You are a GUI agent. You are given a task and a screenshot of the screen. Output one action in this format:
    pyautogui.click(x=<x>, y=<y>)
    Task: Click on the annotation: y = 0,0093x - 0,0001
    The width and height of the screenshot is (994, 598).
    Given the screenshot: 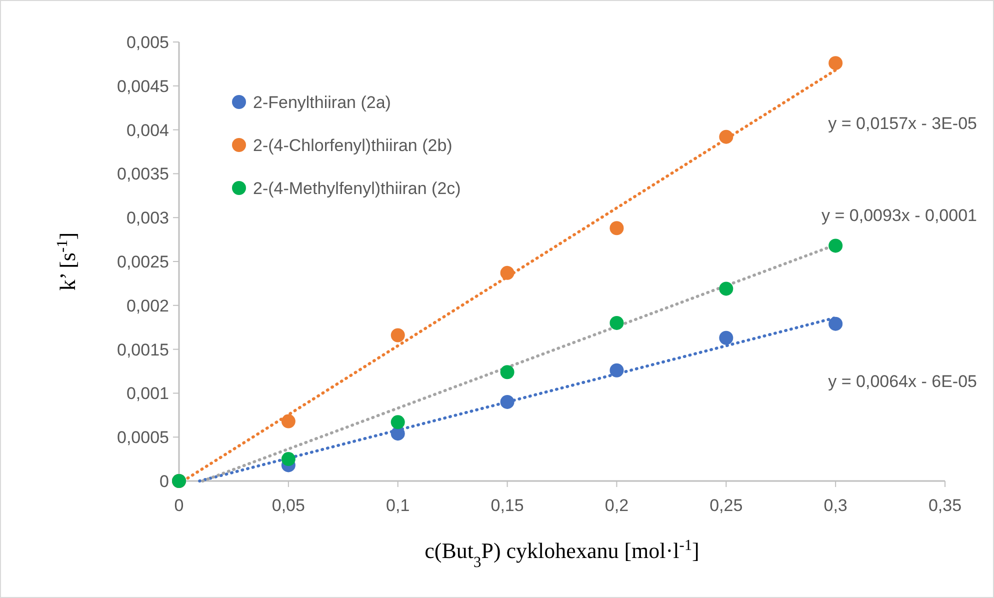 What is the action you would take?
    pyautogui.click(x=899, y=215)
    